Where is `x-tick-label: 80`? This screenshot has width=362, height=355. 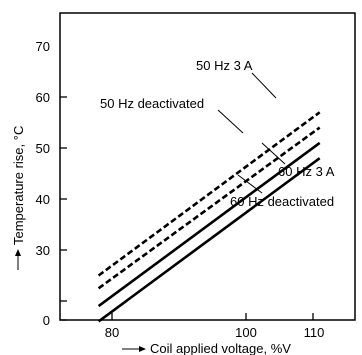
x-tick-label: 80 is located at coordinates (112, 332).